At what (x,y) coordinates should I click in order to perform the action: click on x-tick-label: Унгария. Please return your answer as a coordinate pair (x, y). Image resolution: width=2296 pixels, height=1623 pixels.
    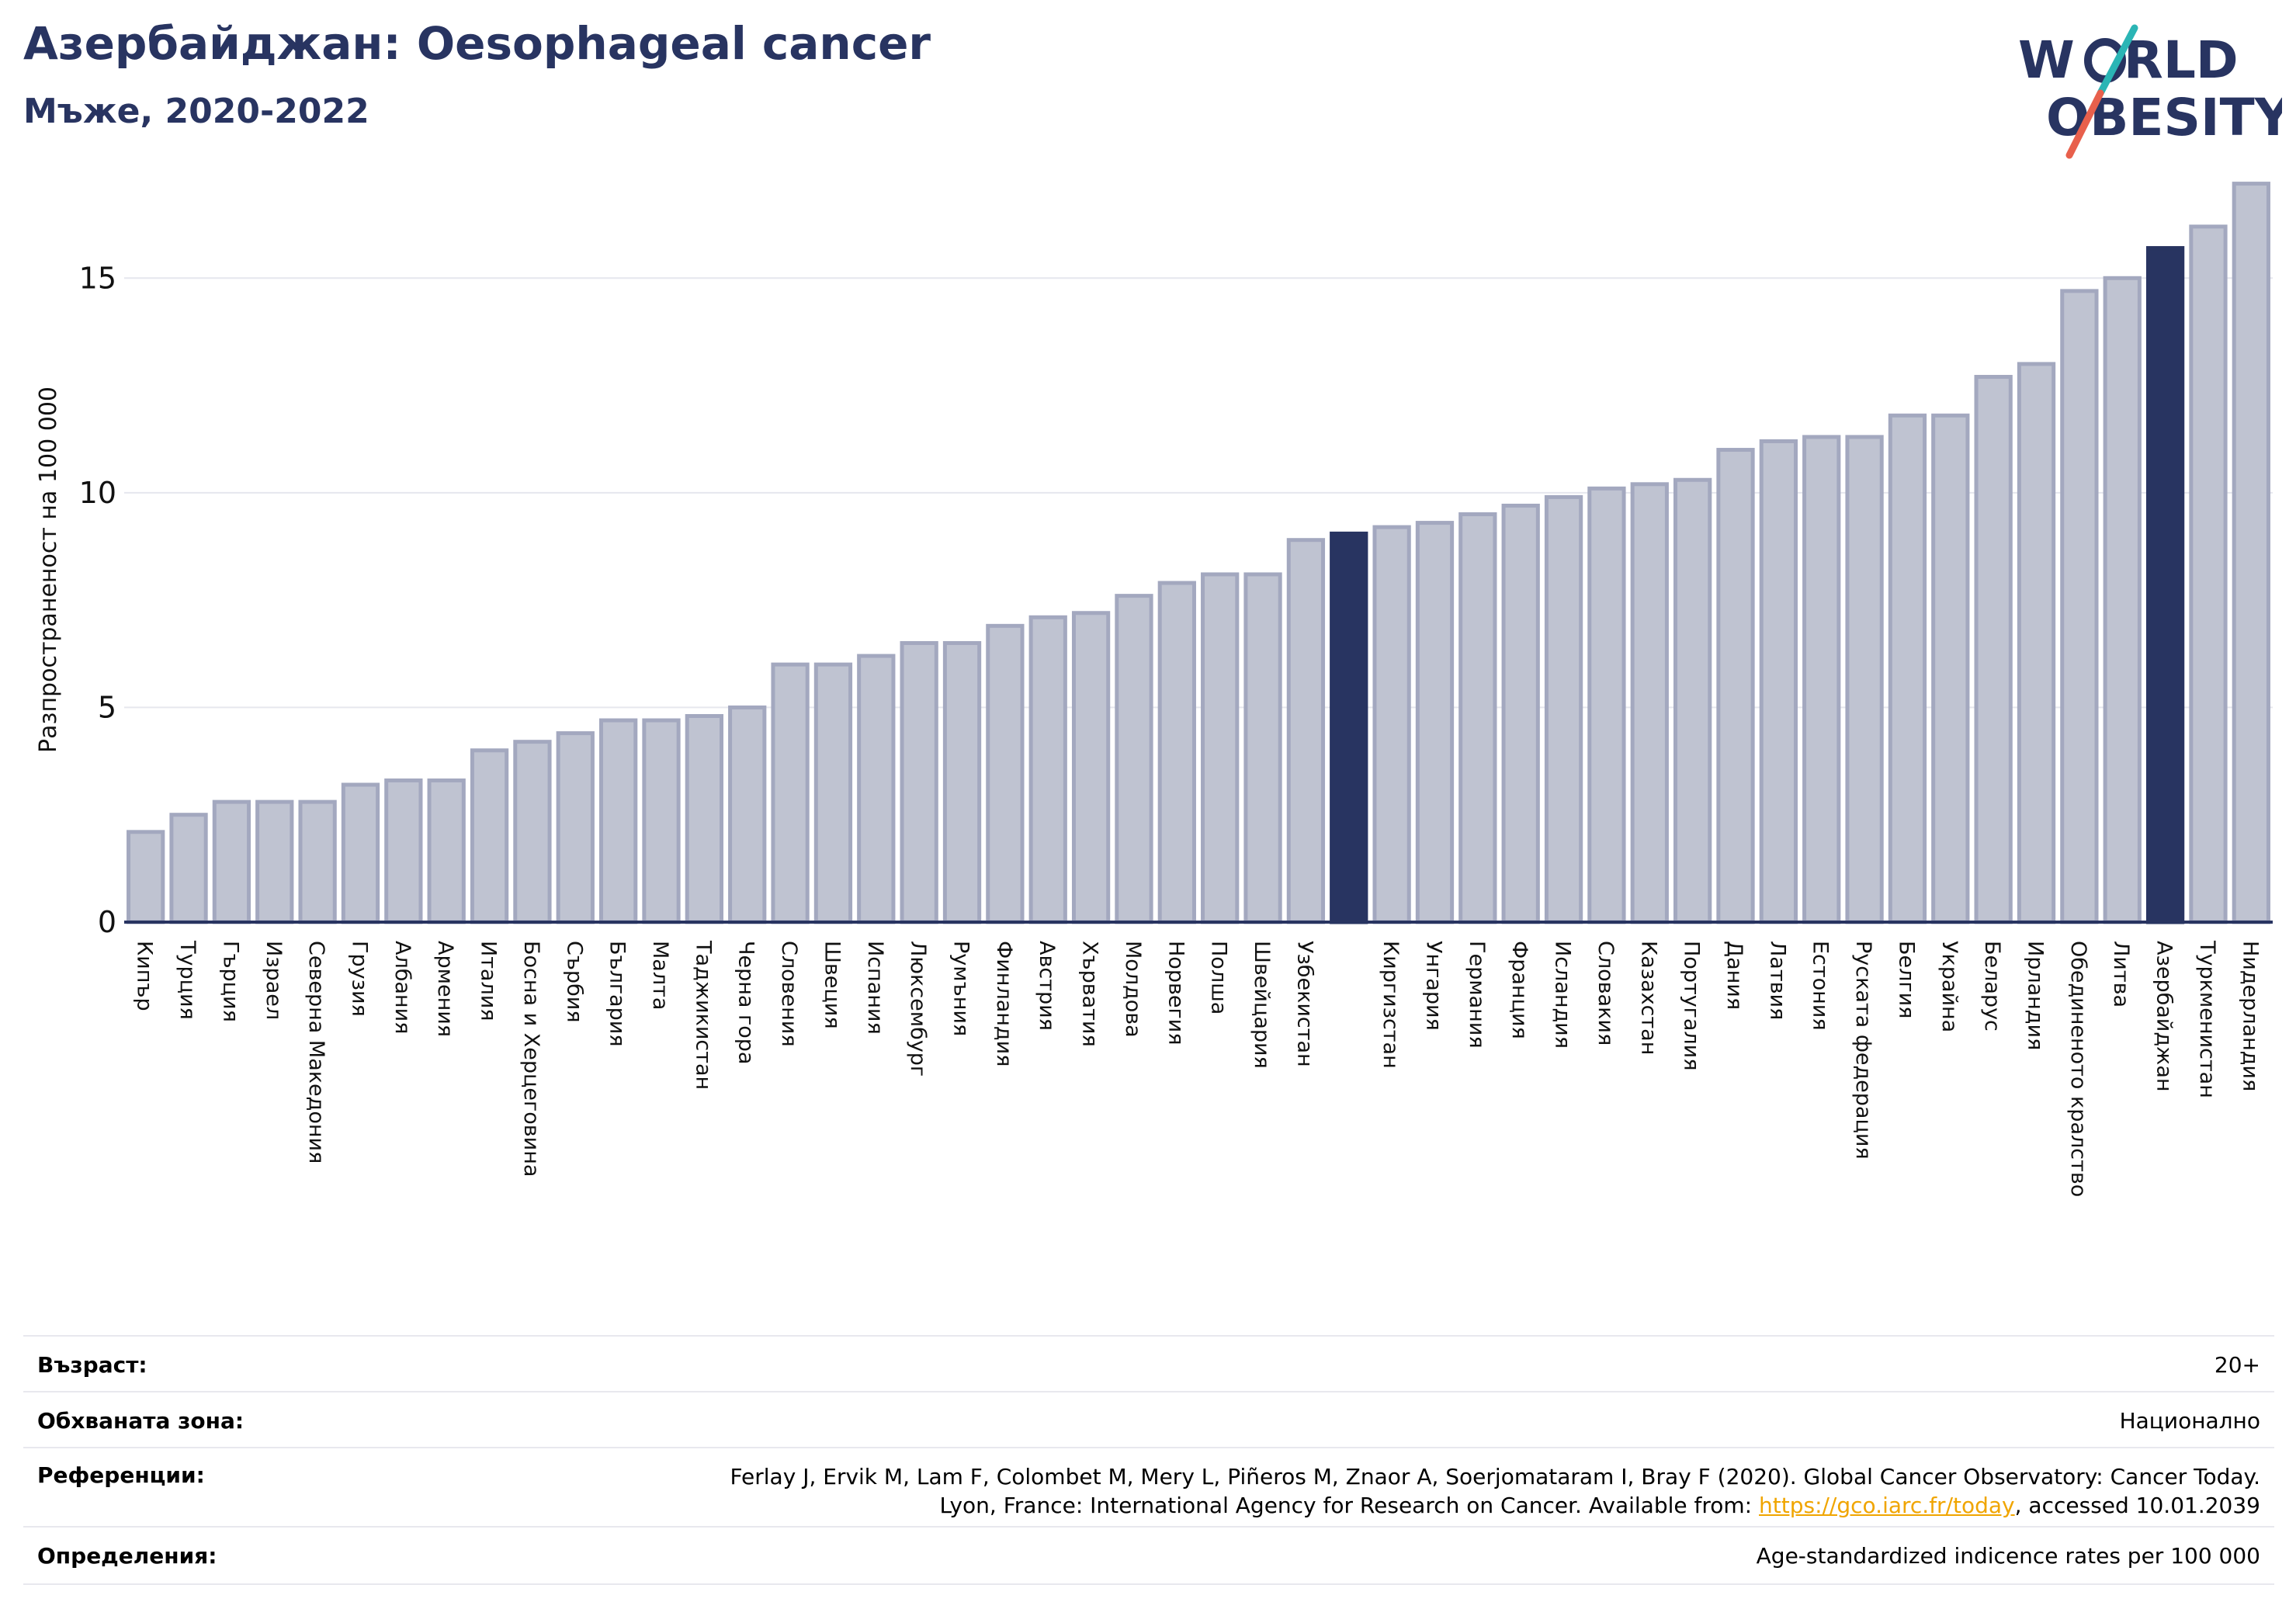
    Looking at the image, I should click on (1433, 986).